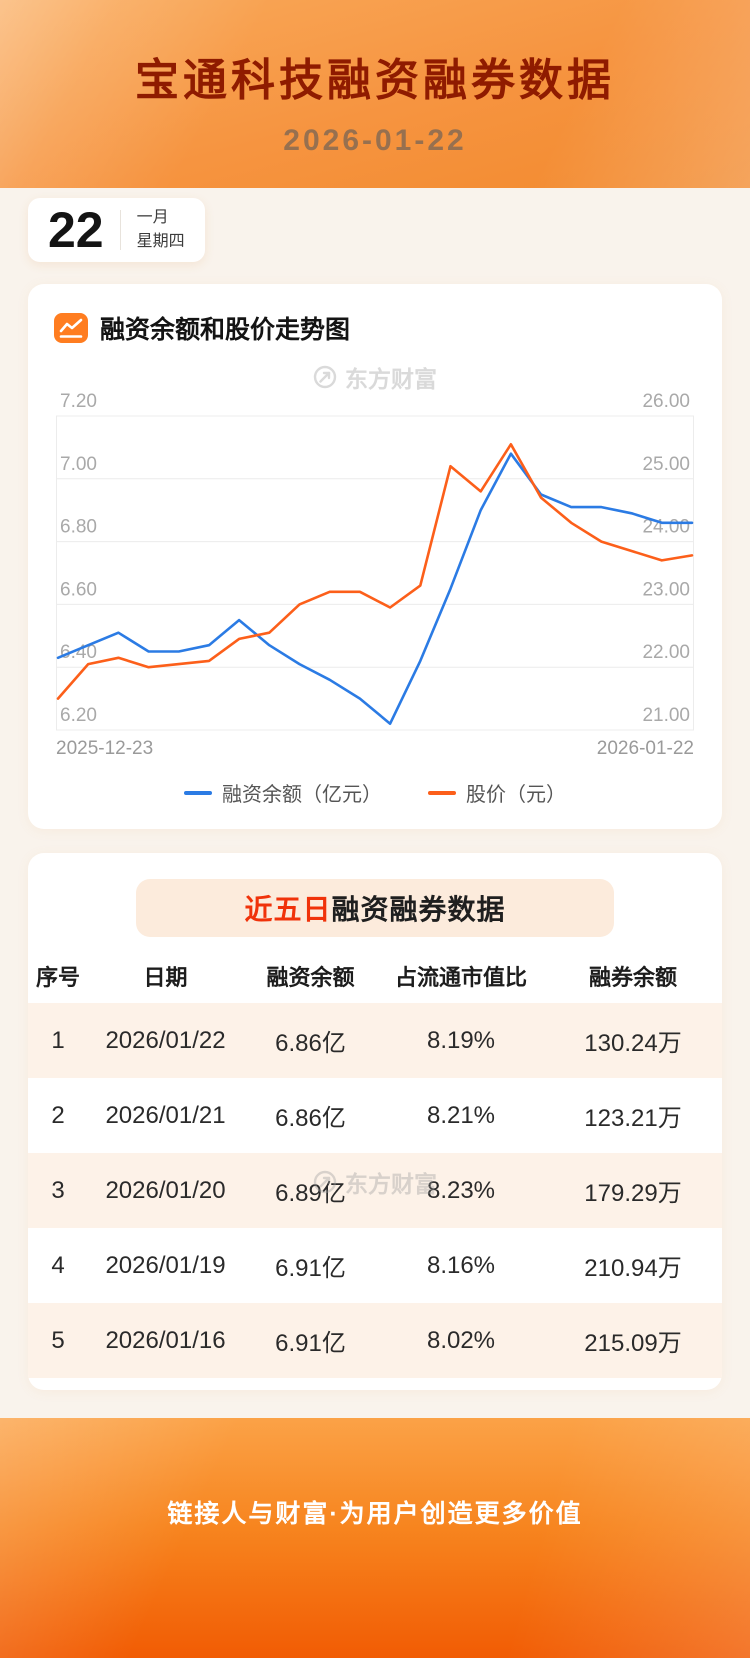  I want to click on legend-marker-price, so click(442, 792).